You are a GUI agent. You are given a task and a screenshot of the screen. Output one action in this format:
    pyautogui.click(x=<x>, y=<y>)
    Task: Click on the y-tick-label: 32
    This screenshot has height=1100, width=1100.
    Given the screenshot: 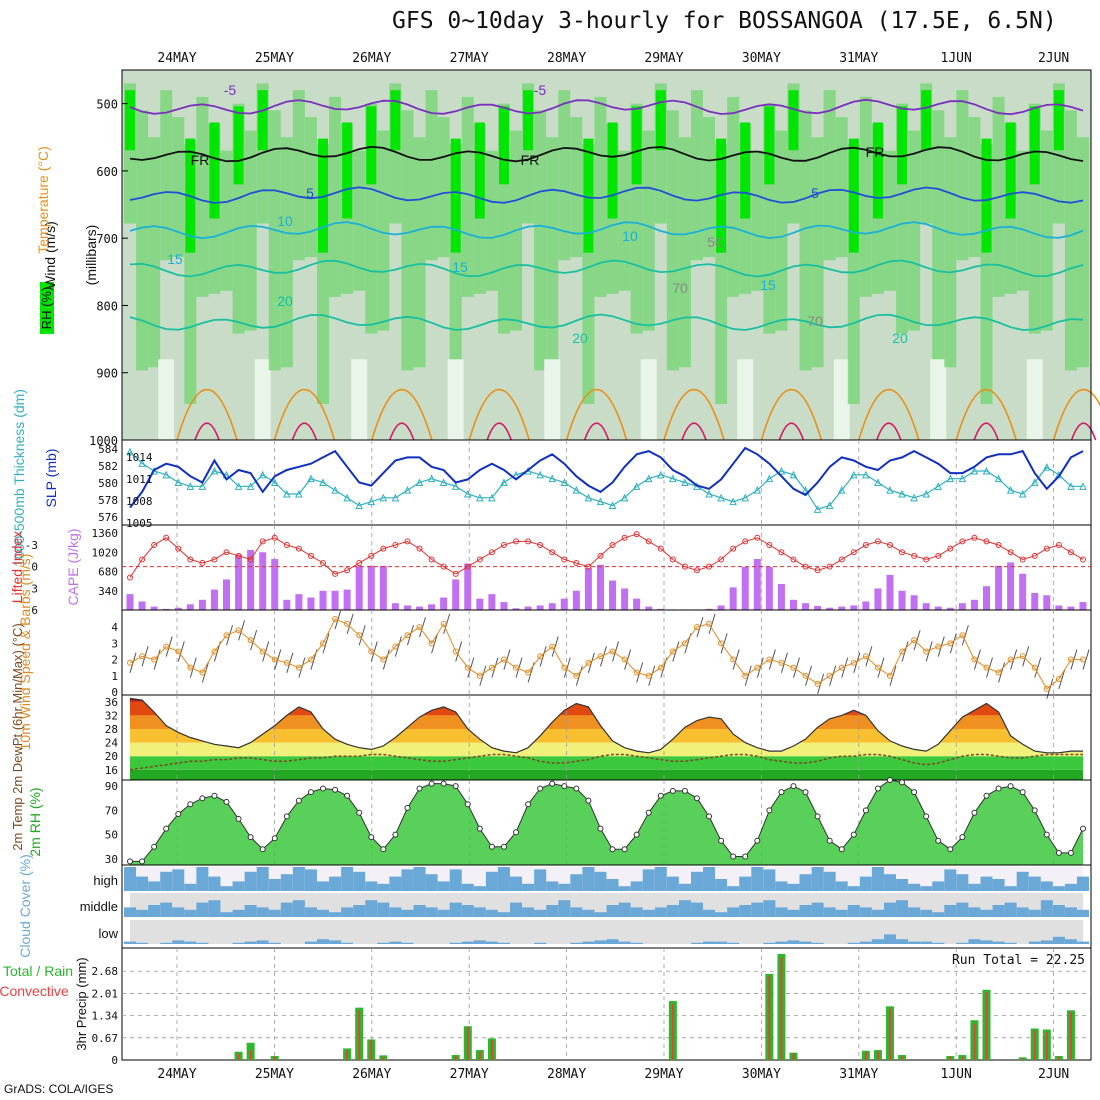 What is the action you would take?
    pyautogui.click(x=111, y=715)
    